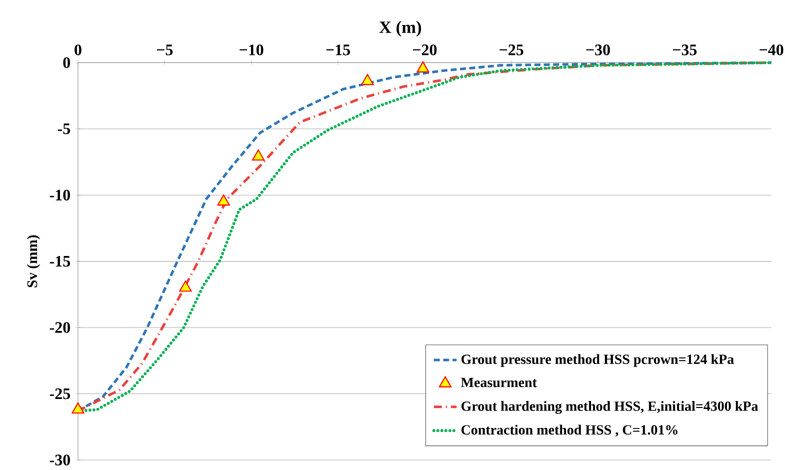  What do you see at coordinates (512, 50) in the screenshot?
I see `x-tick-label: −25` at bounding box center [512, 50].